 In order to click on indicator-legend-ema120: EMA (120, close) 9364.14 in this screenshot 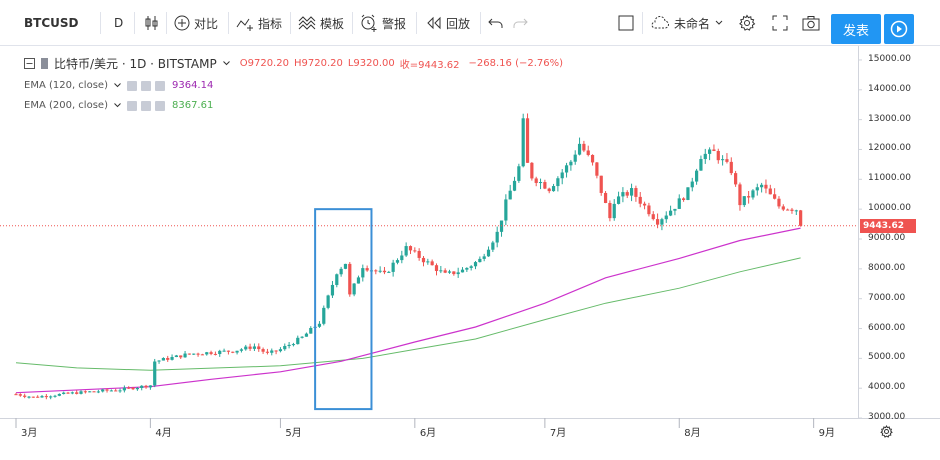, I will do `click(118, 85)`.